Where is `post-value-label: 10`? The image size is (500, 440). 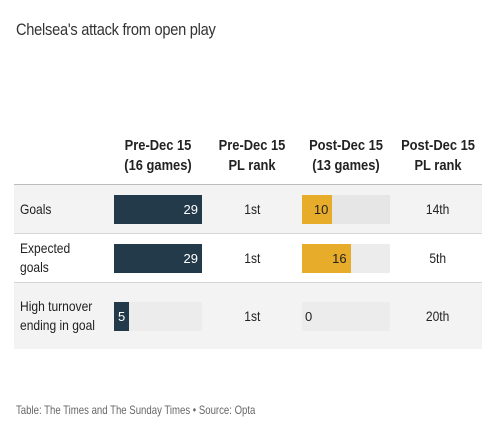 post-value-label: 10 is located at coordinates (321, 209).